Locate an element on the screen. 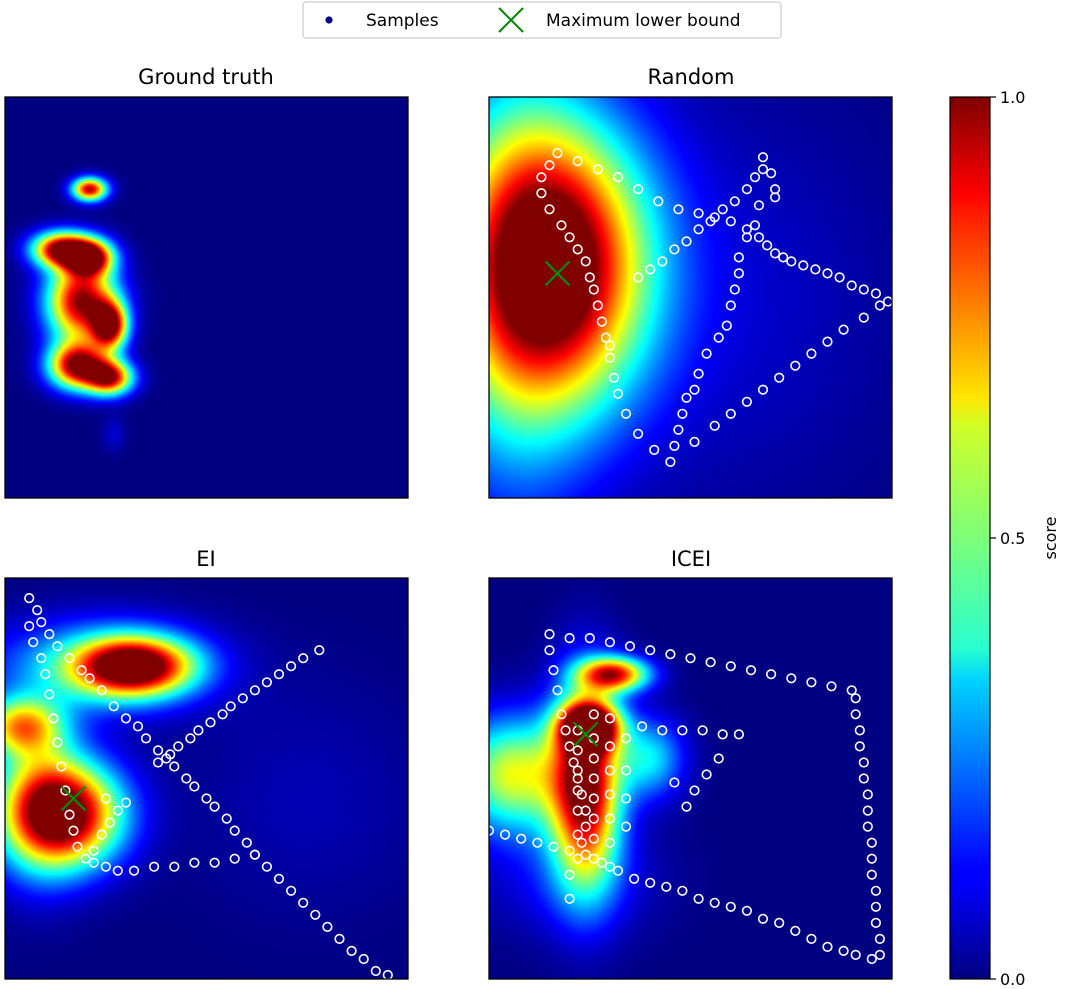 This screenshot has width=1065, height=989. panel-title: Ground truth is located at coordinates (206, 77).